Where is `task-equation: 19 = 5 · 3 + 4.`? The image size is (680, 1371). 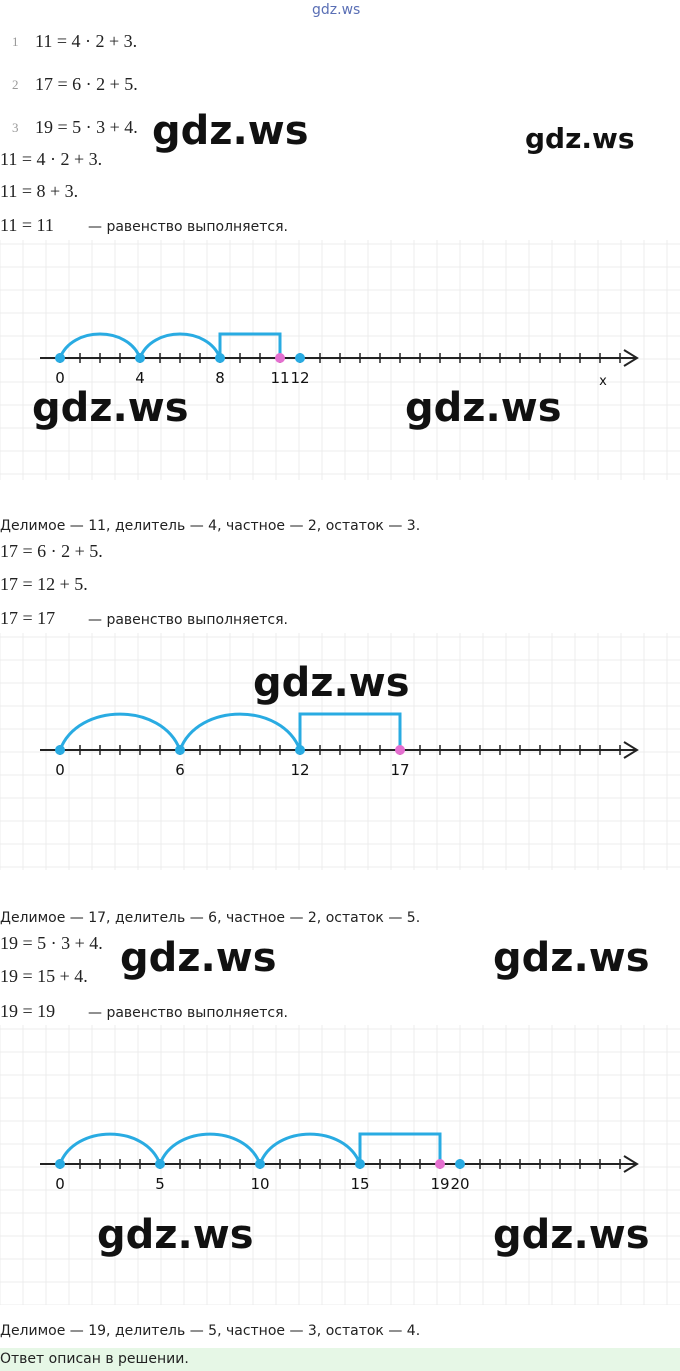 task-equation: 19 = 5 · 3 + 4. is located at coordinates (86, 127).